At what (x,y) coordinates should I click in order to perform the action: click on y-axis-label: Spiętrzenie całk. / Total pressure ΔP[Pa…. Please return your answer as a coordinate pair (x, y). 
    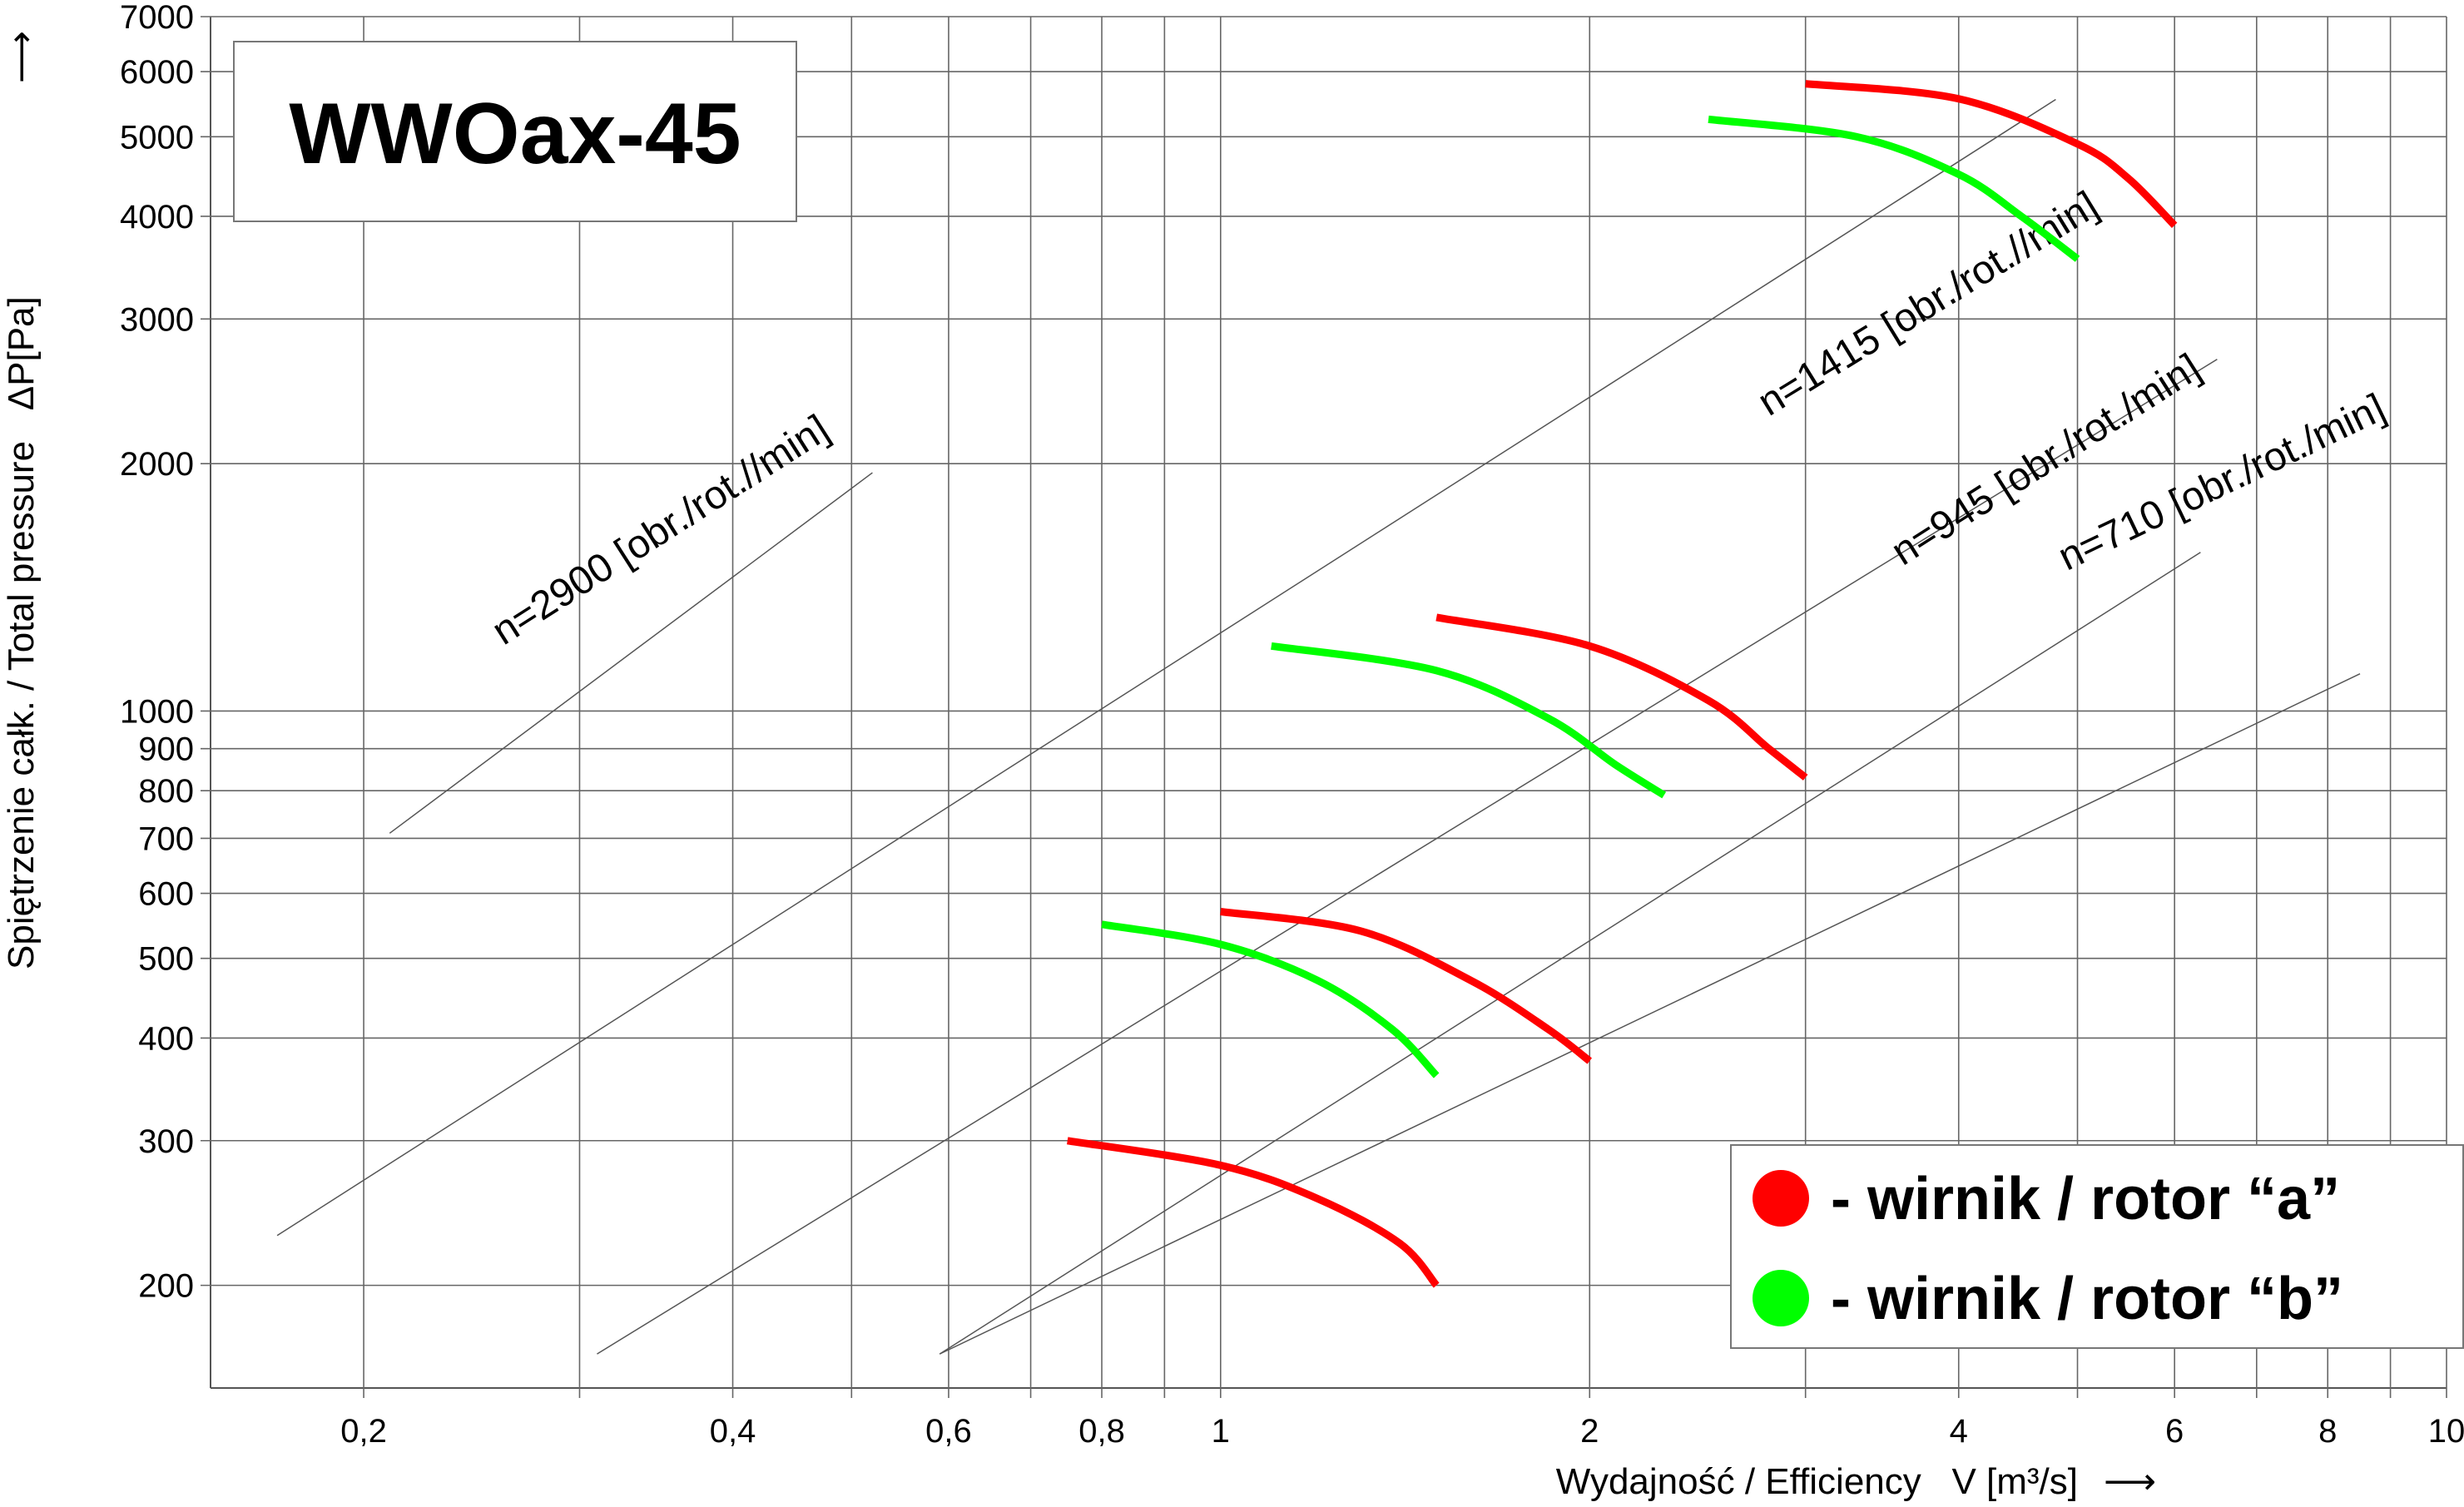
    Looking at the image, I should click on (21, 632).